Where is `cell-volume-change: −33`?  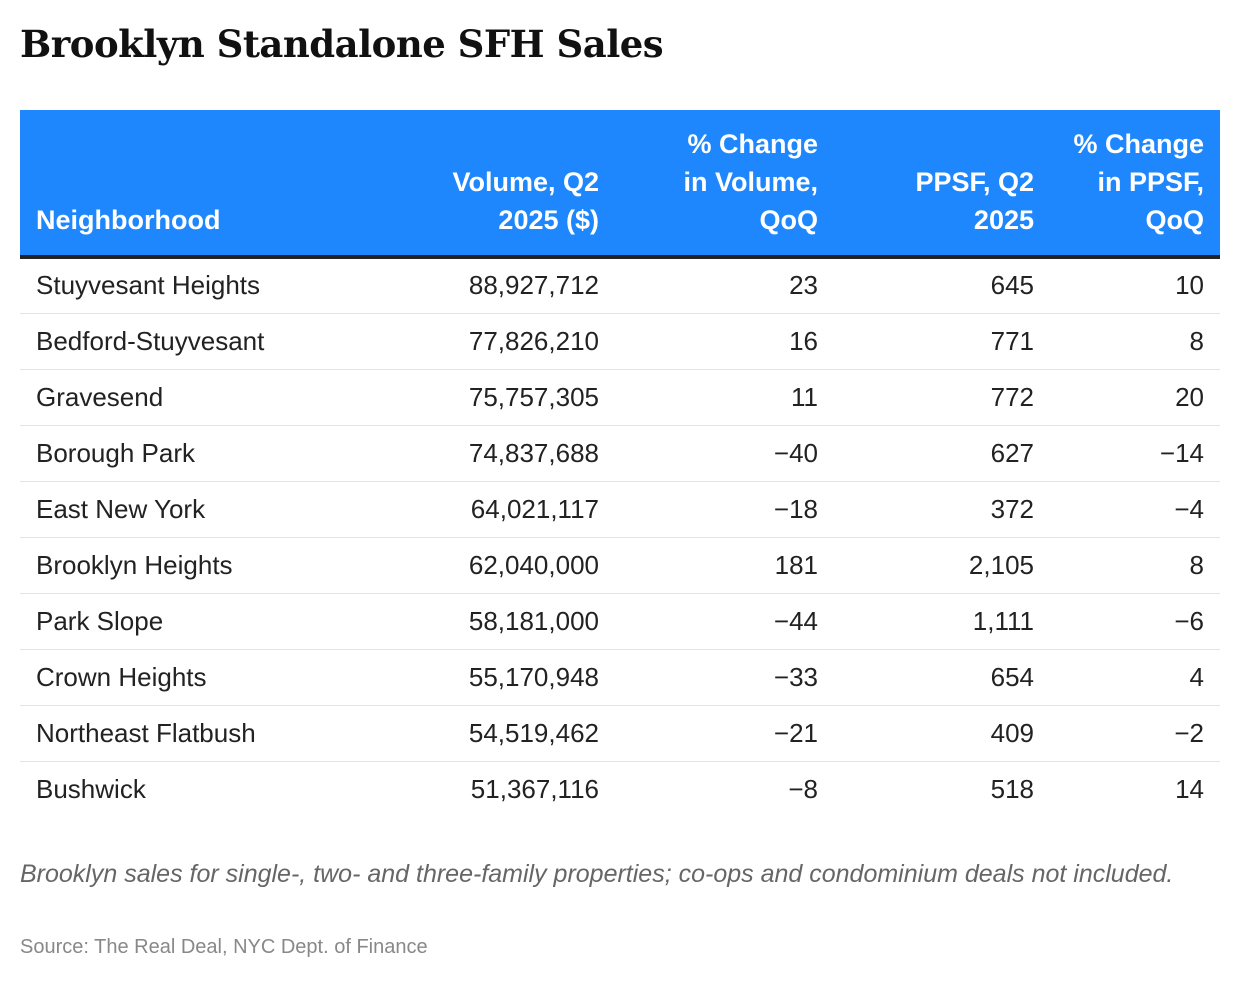 cell-volume-change: −33 is located at coordinates (724, 677).